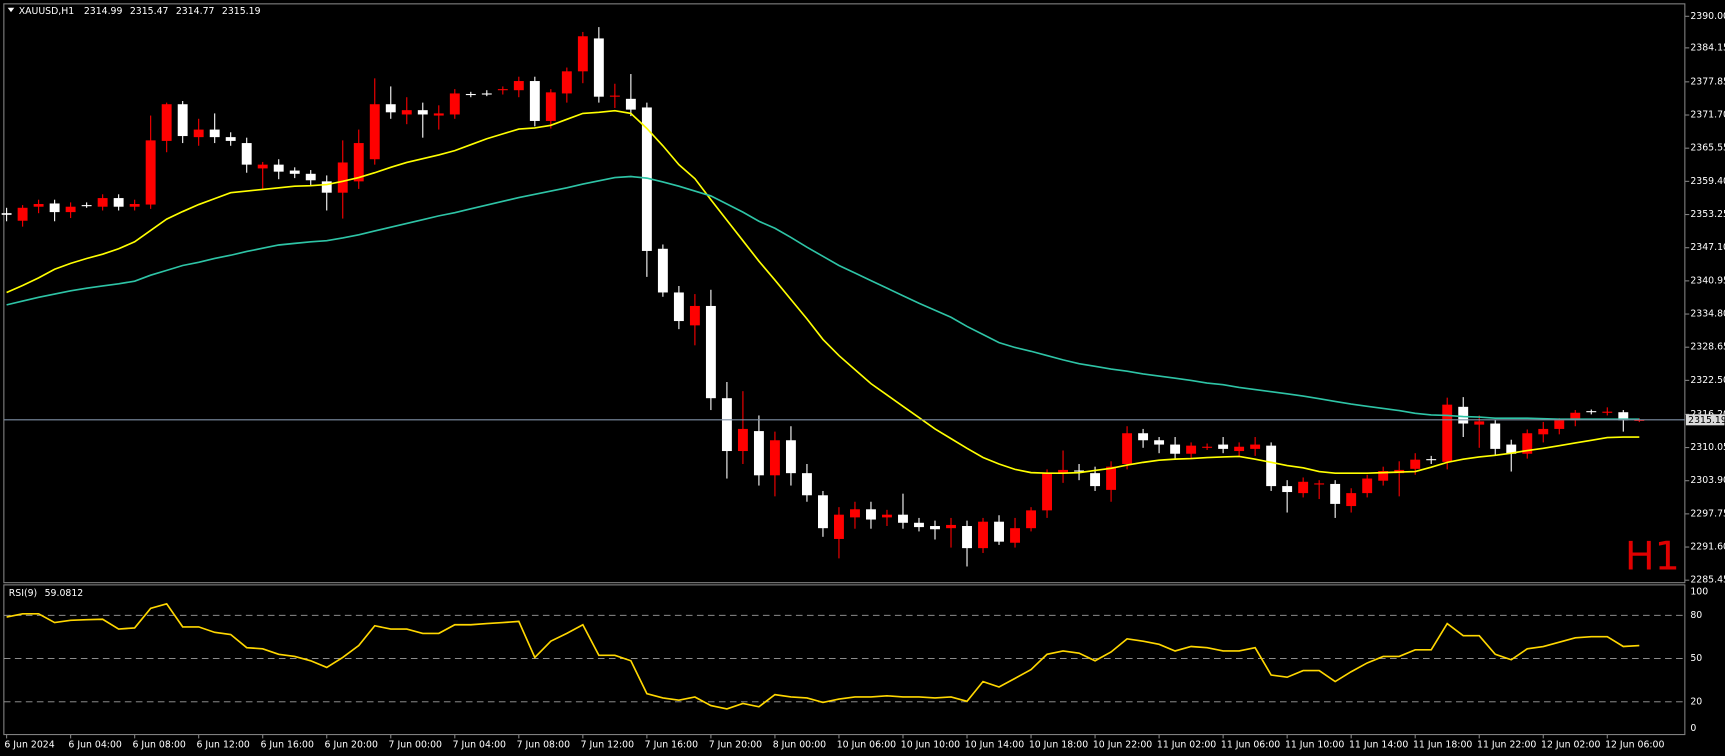 The width and height of the screenshot is (1725, 756). Describe the element at coordinates (1696, 658) in the screenshot. I see `y-tick-label: 50` at that location.